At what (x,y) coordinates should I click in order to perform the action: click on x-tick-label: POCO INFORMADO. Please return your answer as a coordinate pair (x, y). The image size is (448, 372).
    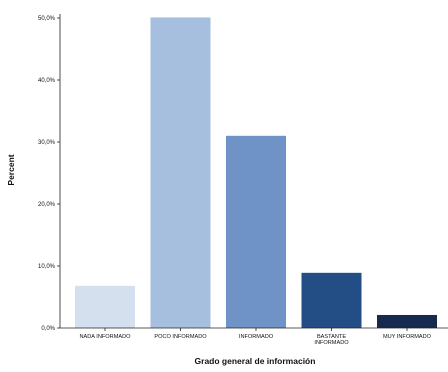
    Looking at the image, I should click on (180, 337).